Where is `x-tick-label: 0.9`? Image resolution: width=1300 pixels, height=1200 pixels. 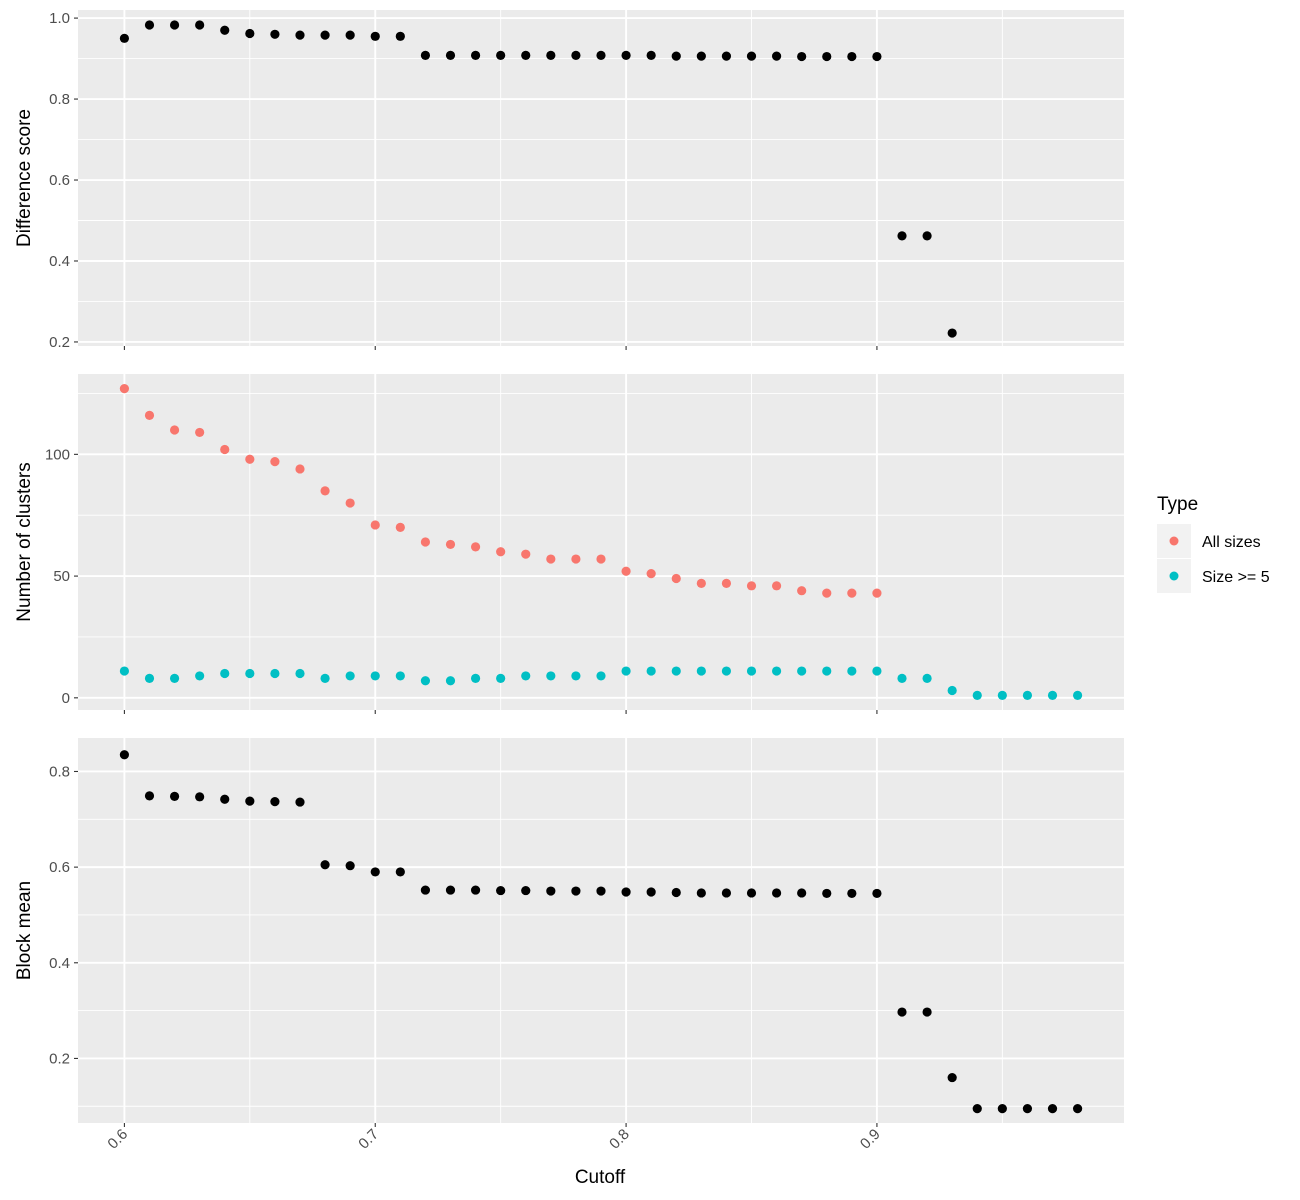
x-tick-label: 0.9 is located at coordinates (870, 1139).